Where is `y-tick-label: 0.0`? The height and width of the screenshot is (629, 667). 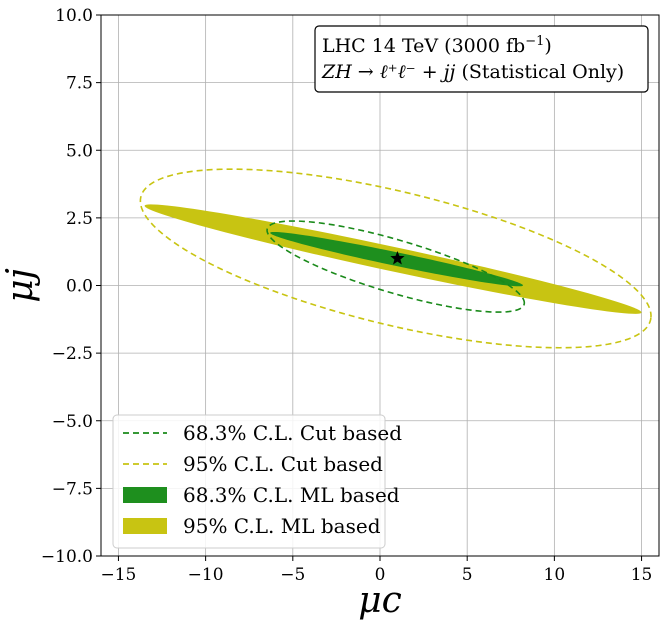
y-tick-label: 0.0 is located at coordinates (79, 287).